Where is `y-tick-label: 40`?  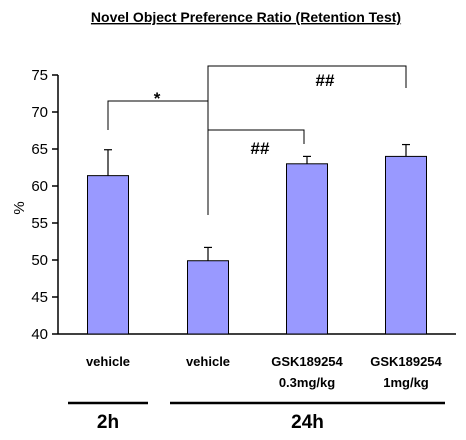 y-tick-label: 40 is located at coordinates (39, 334).